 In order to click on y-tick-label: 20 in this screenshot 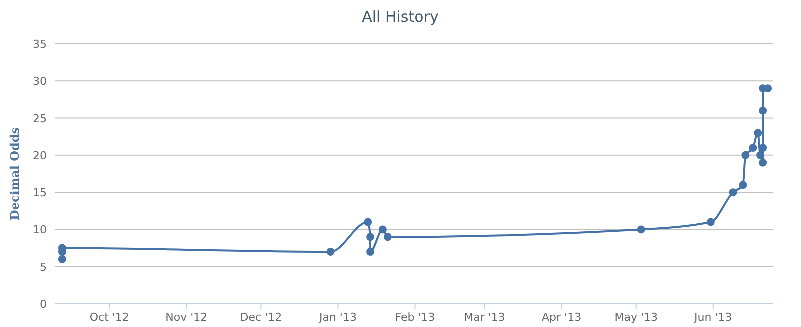, I will do `click(40, 155)`.